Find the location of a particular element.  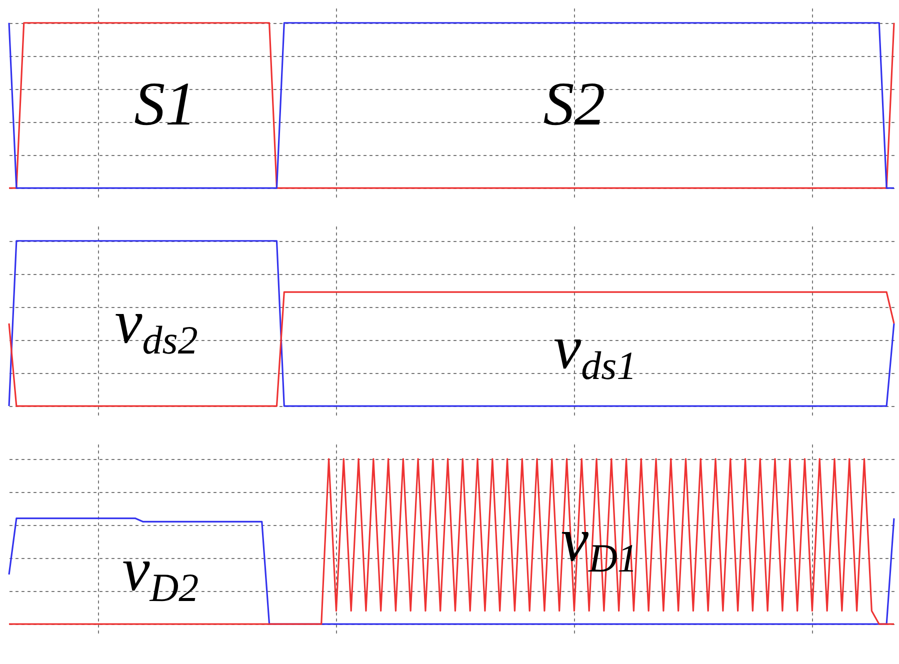

series-label: S2 is located at coordinates (574, 104).